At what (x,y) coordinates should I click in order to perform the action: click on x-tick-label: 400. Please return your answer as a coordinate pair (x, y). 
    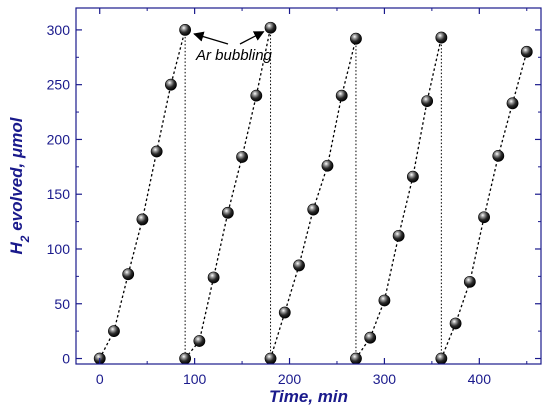
    Looking at the image, I should click on (480, 379).